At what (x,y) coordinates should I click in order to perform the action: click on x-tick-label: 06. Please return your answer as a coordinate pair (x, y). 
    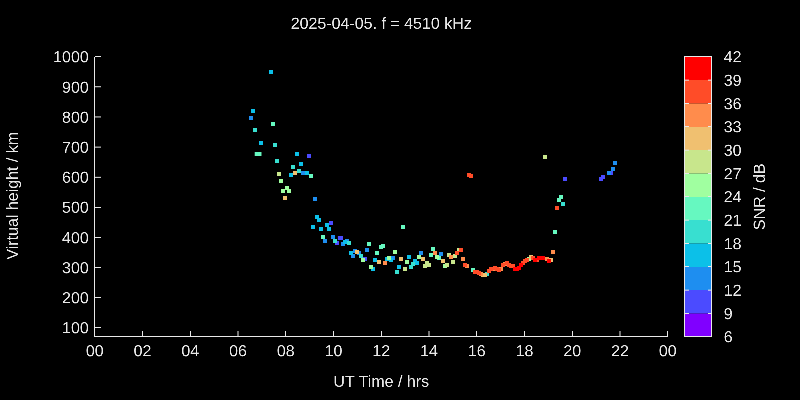
    Looking at the image, I should click on (238, 351).